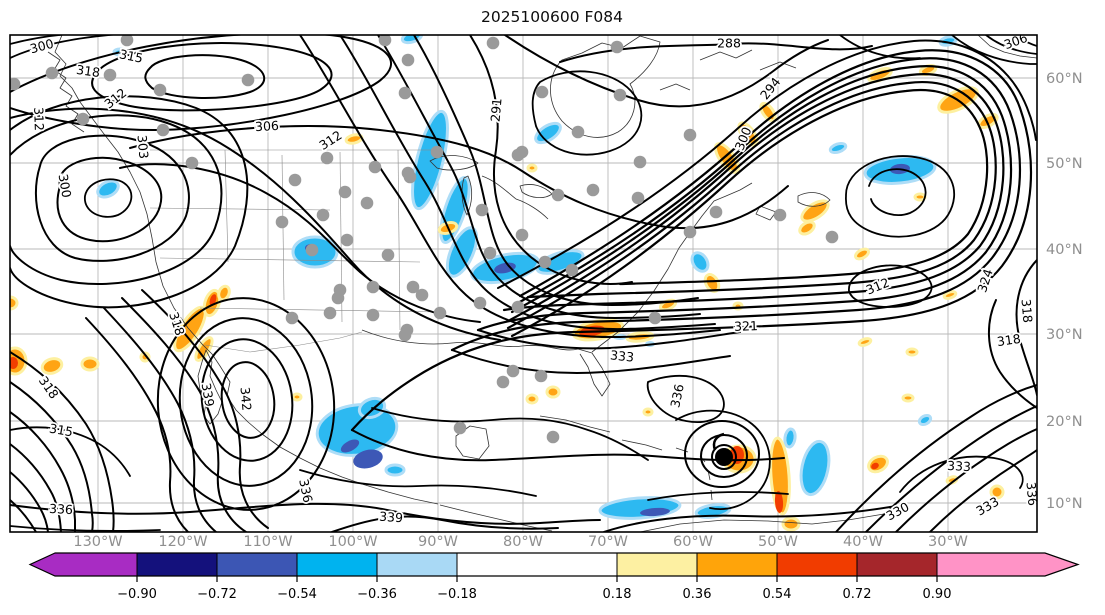  What do you see at coordinates (39, 119) in the screenshot?
I see `contour-label: 312` at bounding box center [39, 119].